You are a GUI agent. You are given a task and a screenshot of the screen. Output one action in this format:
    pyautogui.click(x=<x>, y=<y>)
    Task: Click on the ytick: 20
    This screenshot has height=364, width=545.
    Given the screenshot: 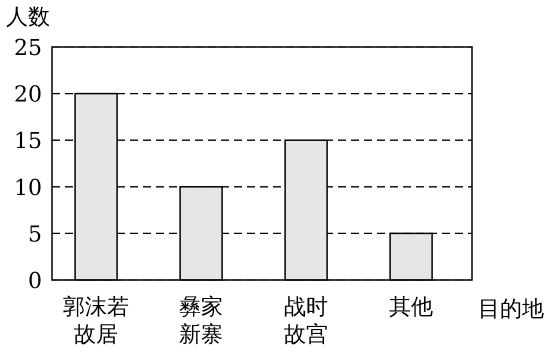 What is the action you would take?
    pyautogui.click(x=28, y=95)
    